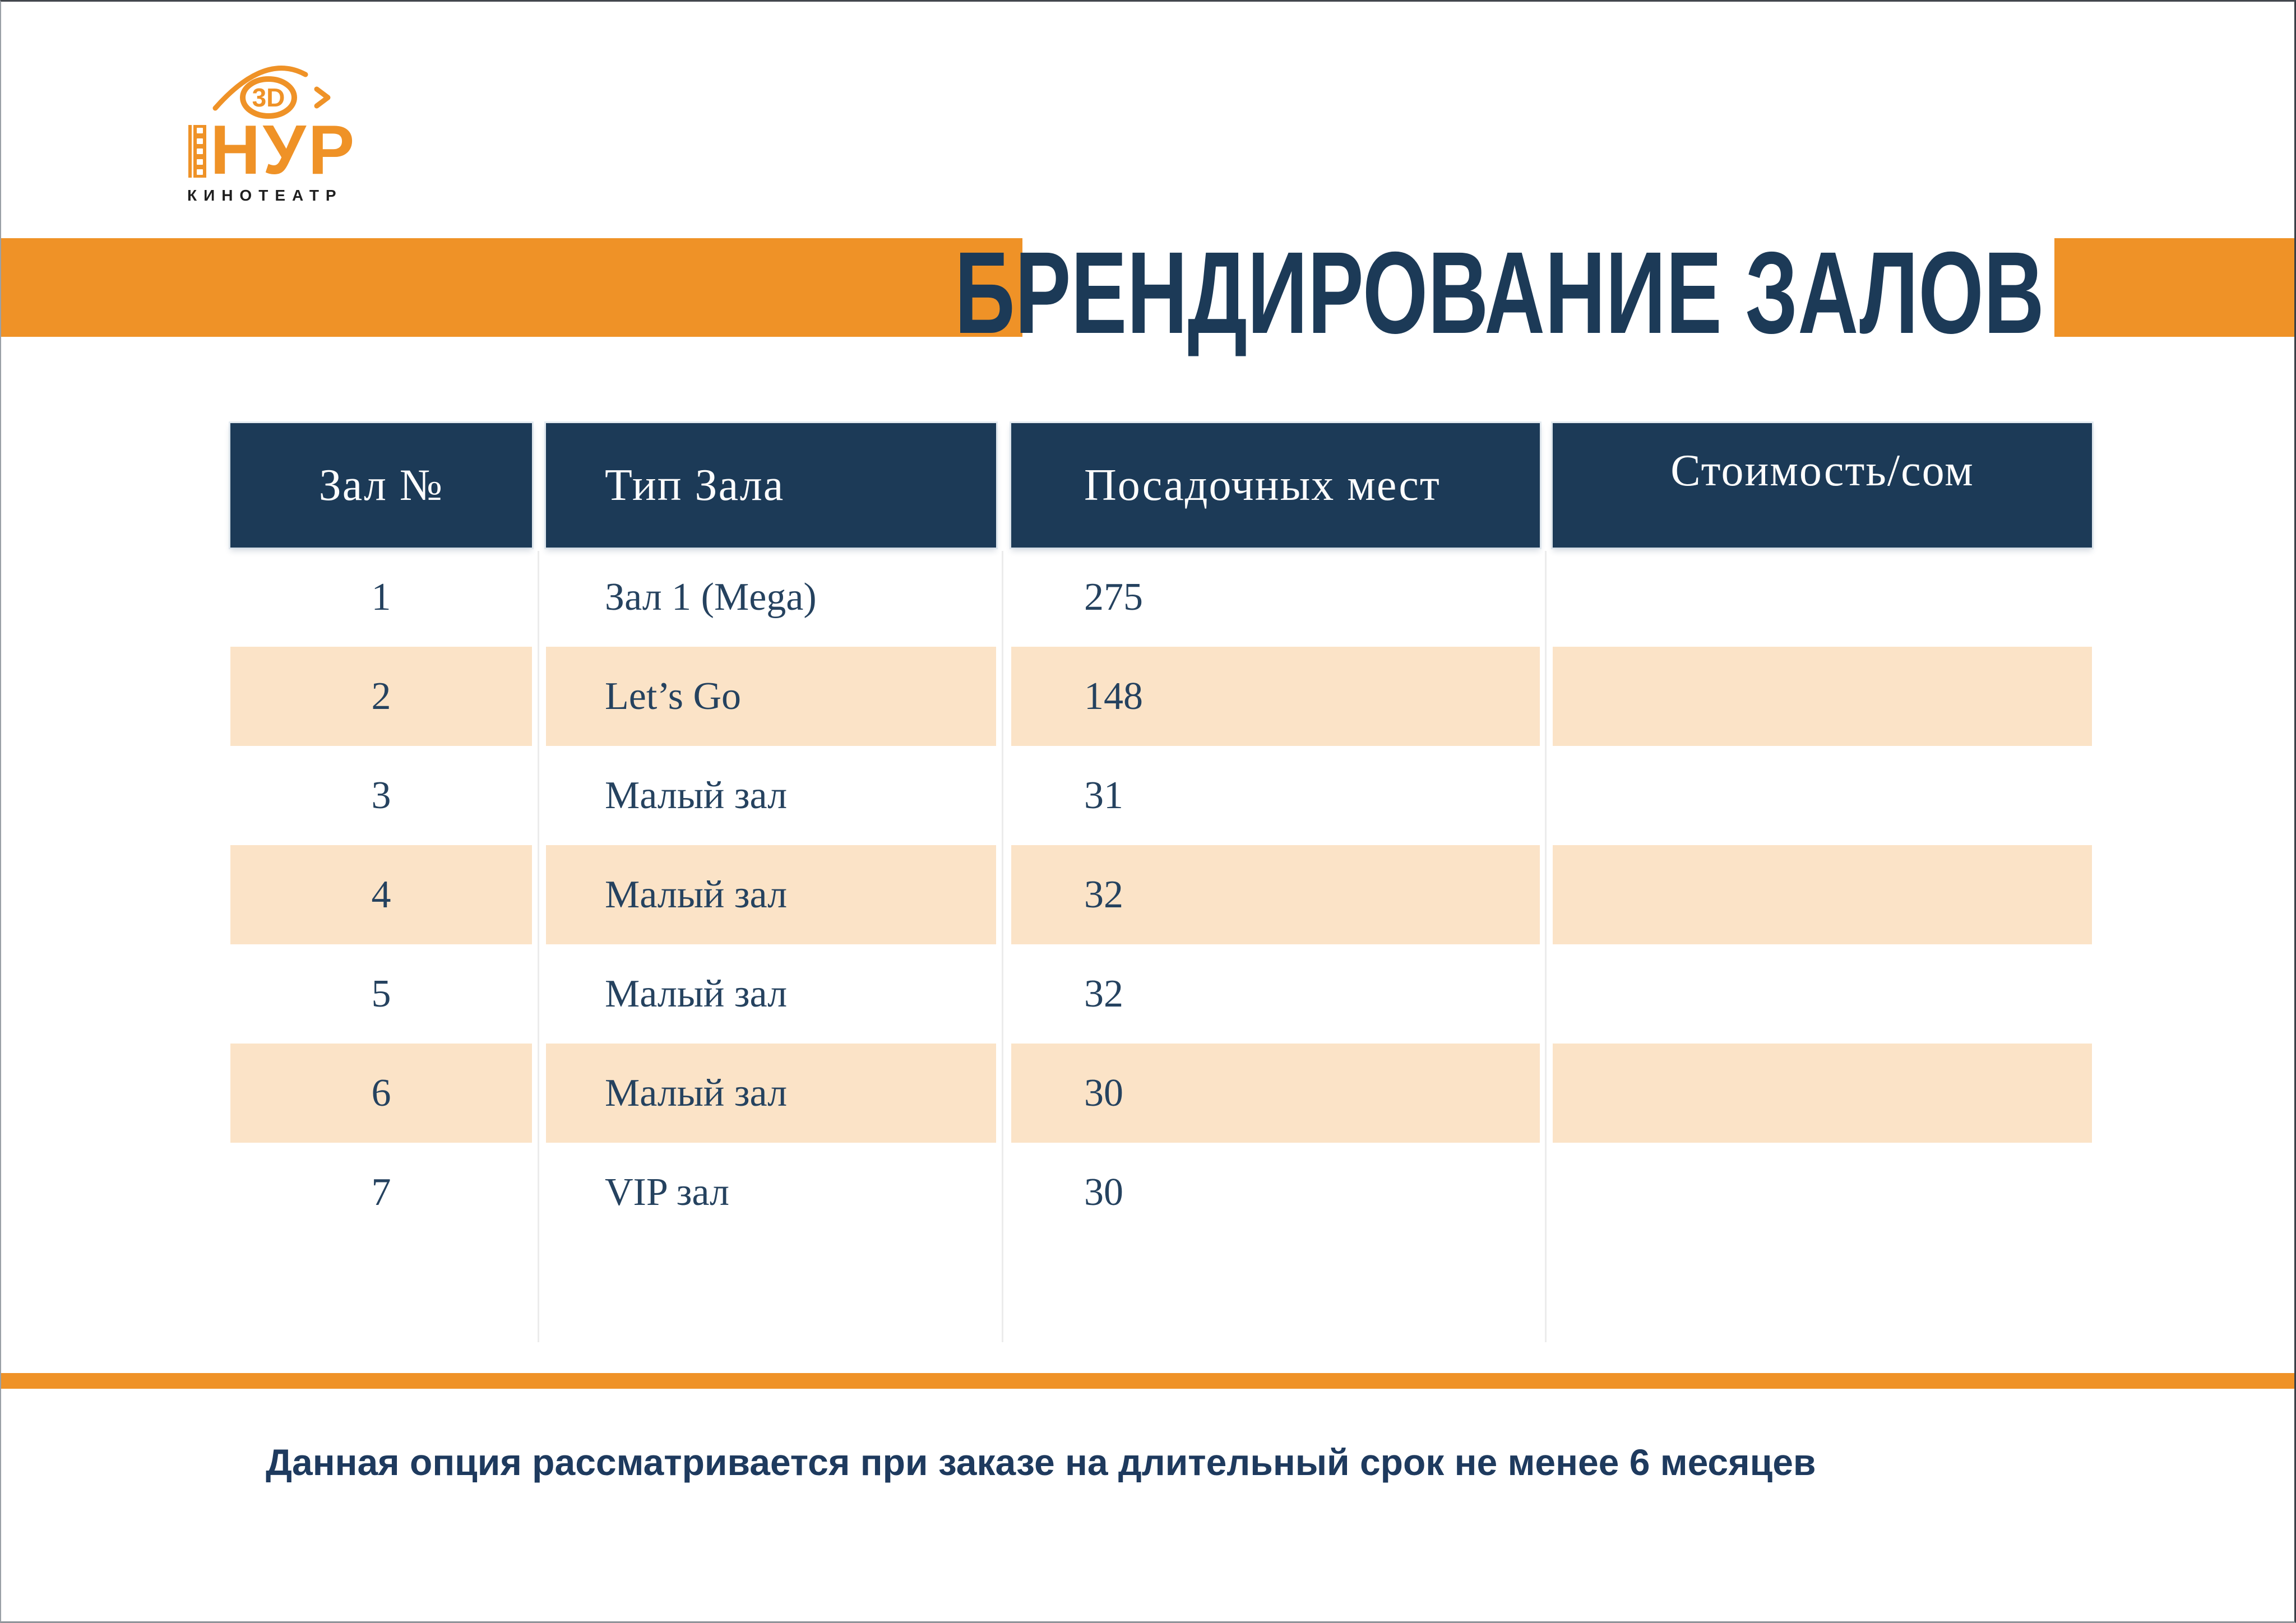 Image resolution: width=2296 pixels, height=1623 pixels. What do you see at coordinates (381, 1192) in the screenshot?
I see `hall-number-cell: 7` at bounding box center [381, 1192].